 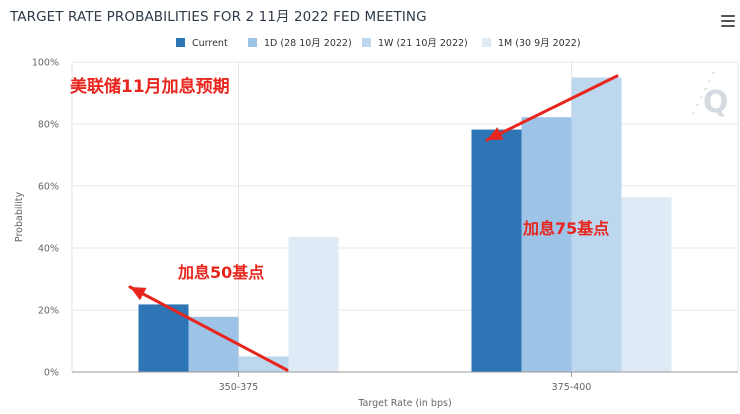 What do you see at coordinates (51, 373) in the screenshot?
I see `y-tick-label: 0%` at bounding box center [51, 373].